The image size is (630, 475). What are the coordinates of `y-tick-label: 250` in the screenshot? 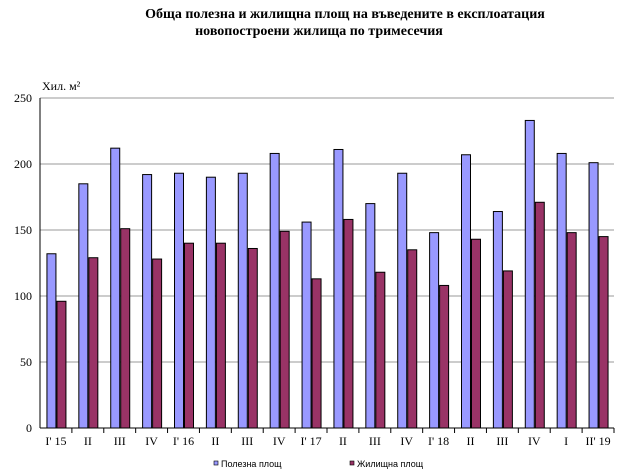 It's located at (23, 98).